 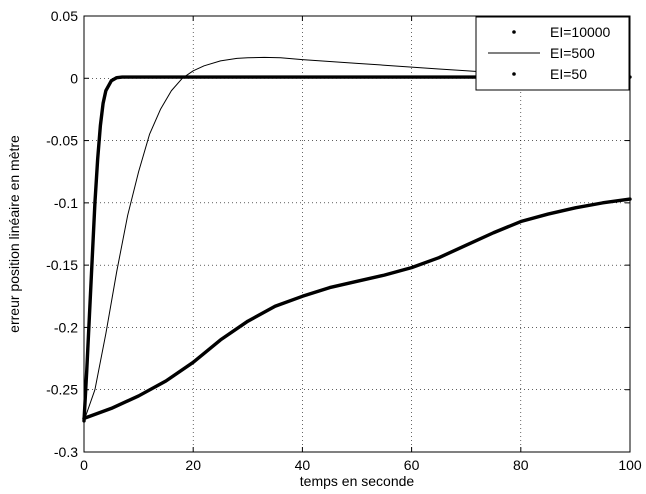 I want to click on legend-label-1: EI=10000, so click(x=580, y=32).